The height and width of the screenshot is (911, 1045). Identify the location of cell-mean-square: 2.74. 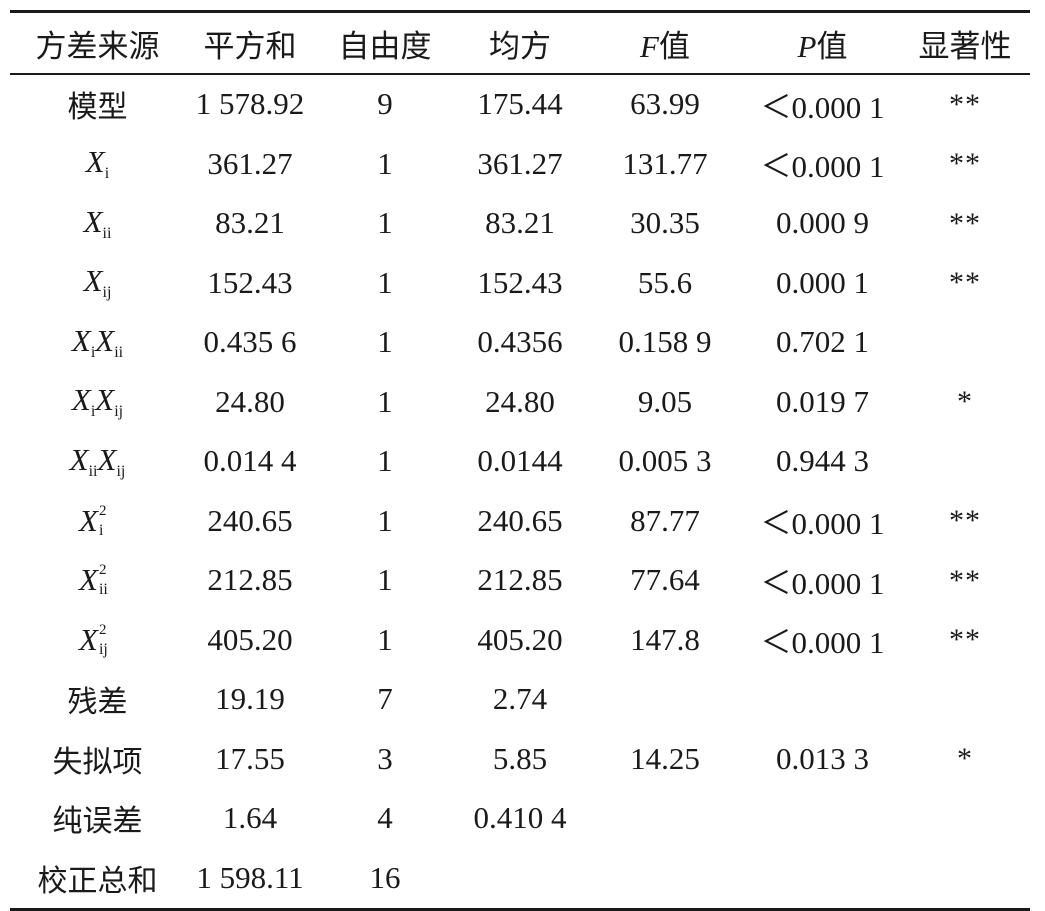
(520, 699).